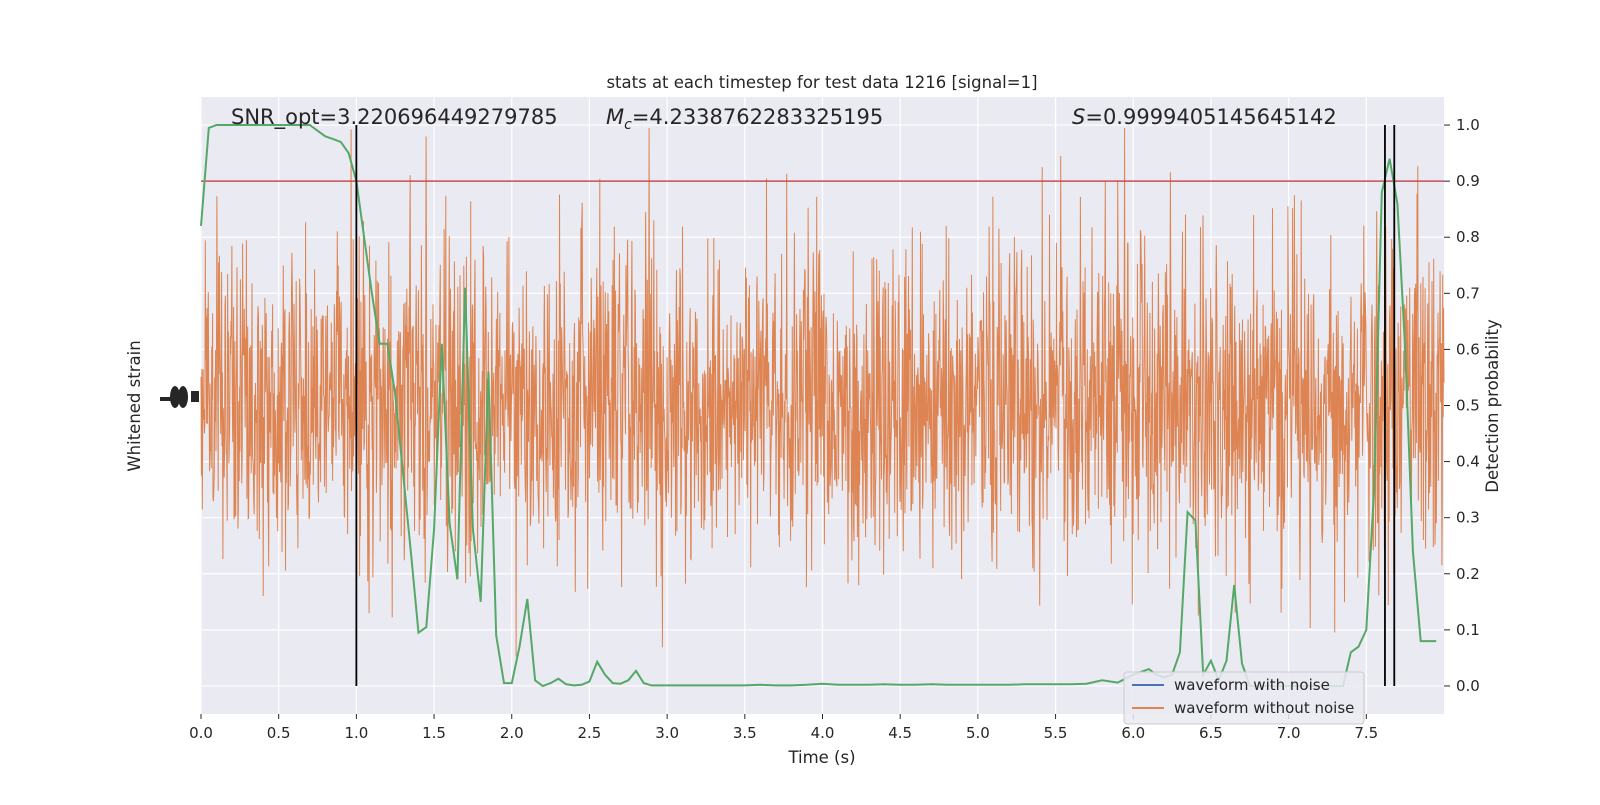  Describe the element at coordinates (512, 733) in the screenshot. I see `x-tick-label: 2.0` at that location.